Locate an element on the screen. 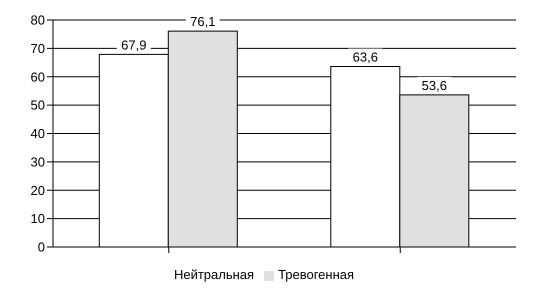  legend-label: Тревогенная is located at coordinates (316, 274).